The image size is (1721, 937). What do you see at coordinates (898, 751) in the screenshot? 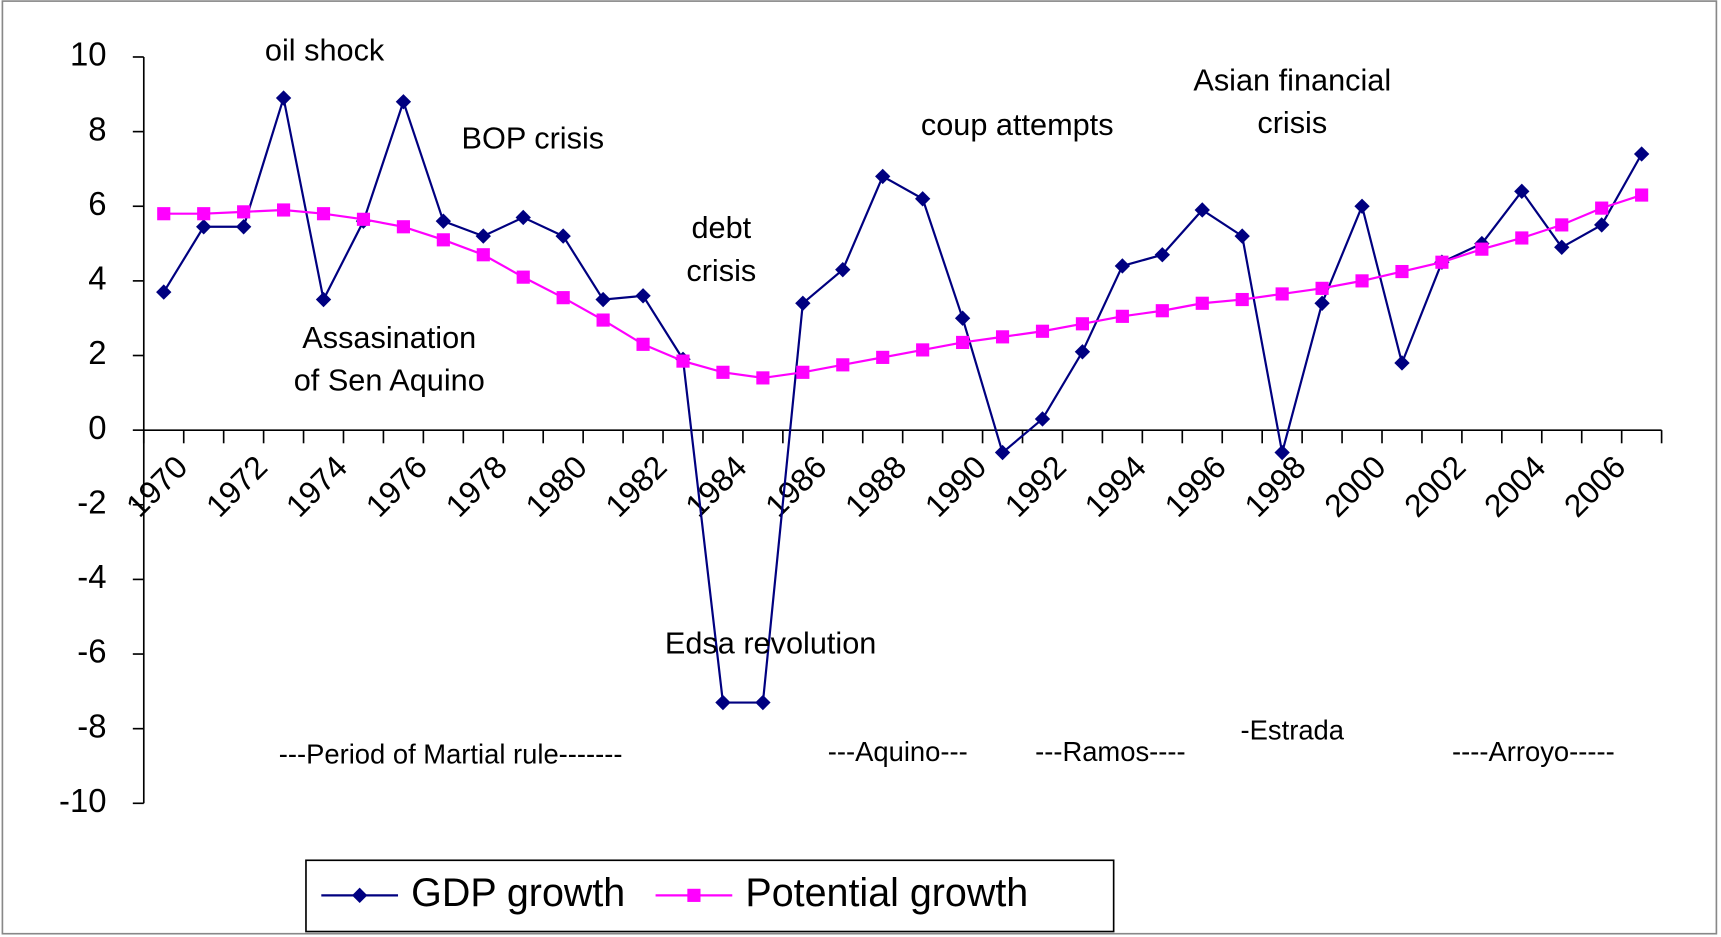
I see `annotation: ---Aquino---` at bounding box center [898, 751].